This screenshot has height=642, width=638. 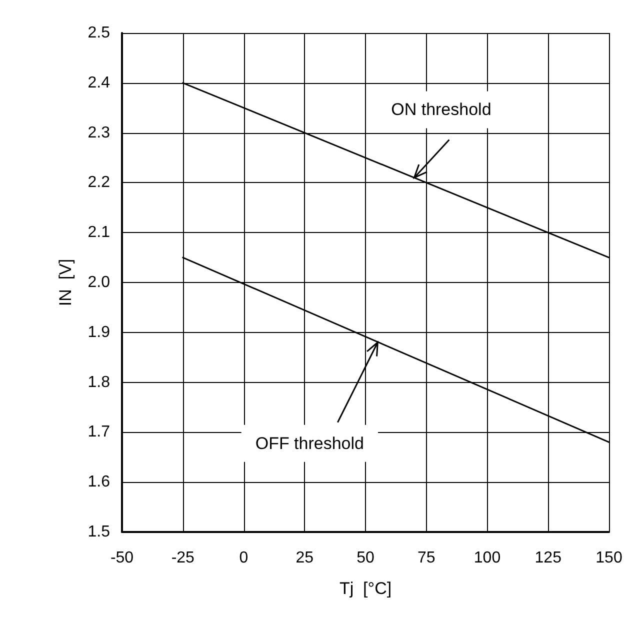 What do you see at coordinates (309, 443) in the screenshot?
I see `annotation: OFF threshold` at bounding box center [309, 443].